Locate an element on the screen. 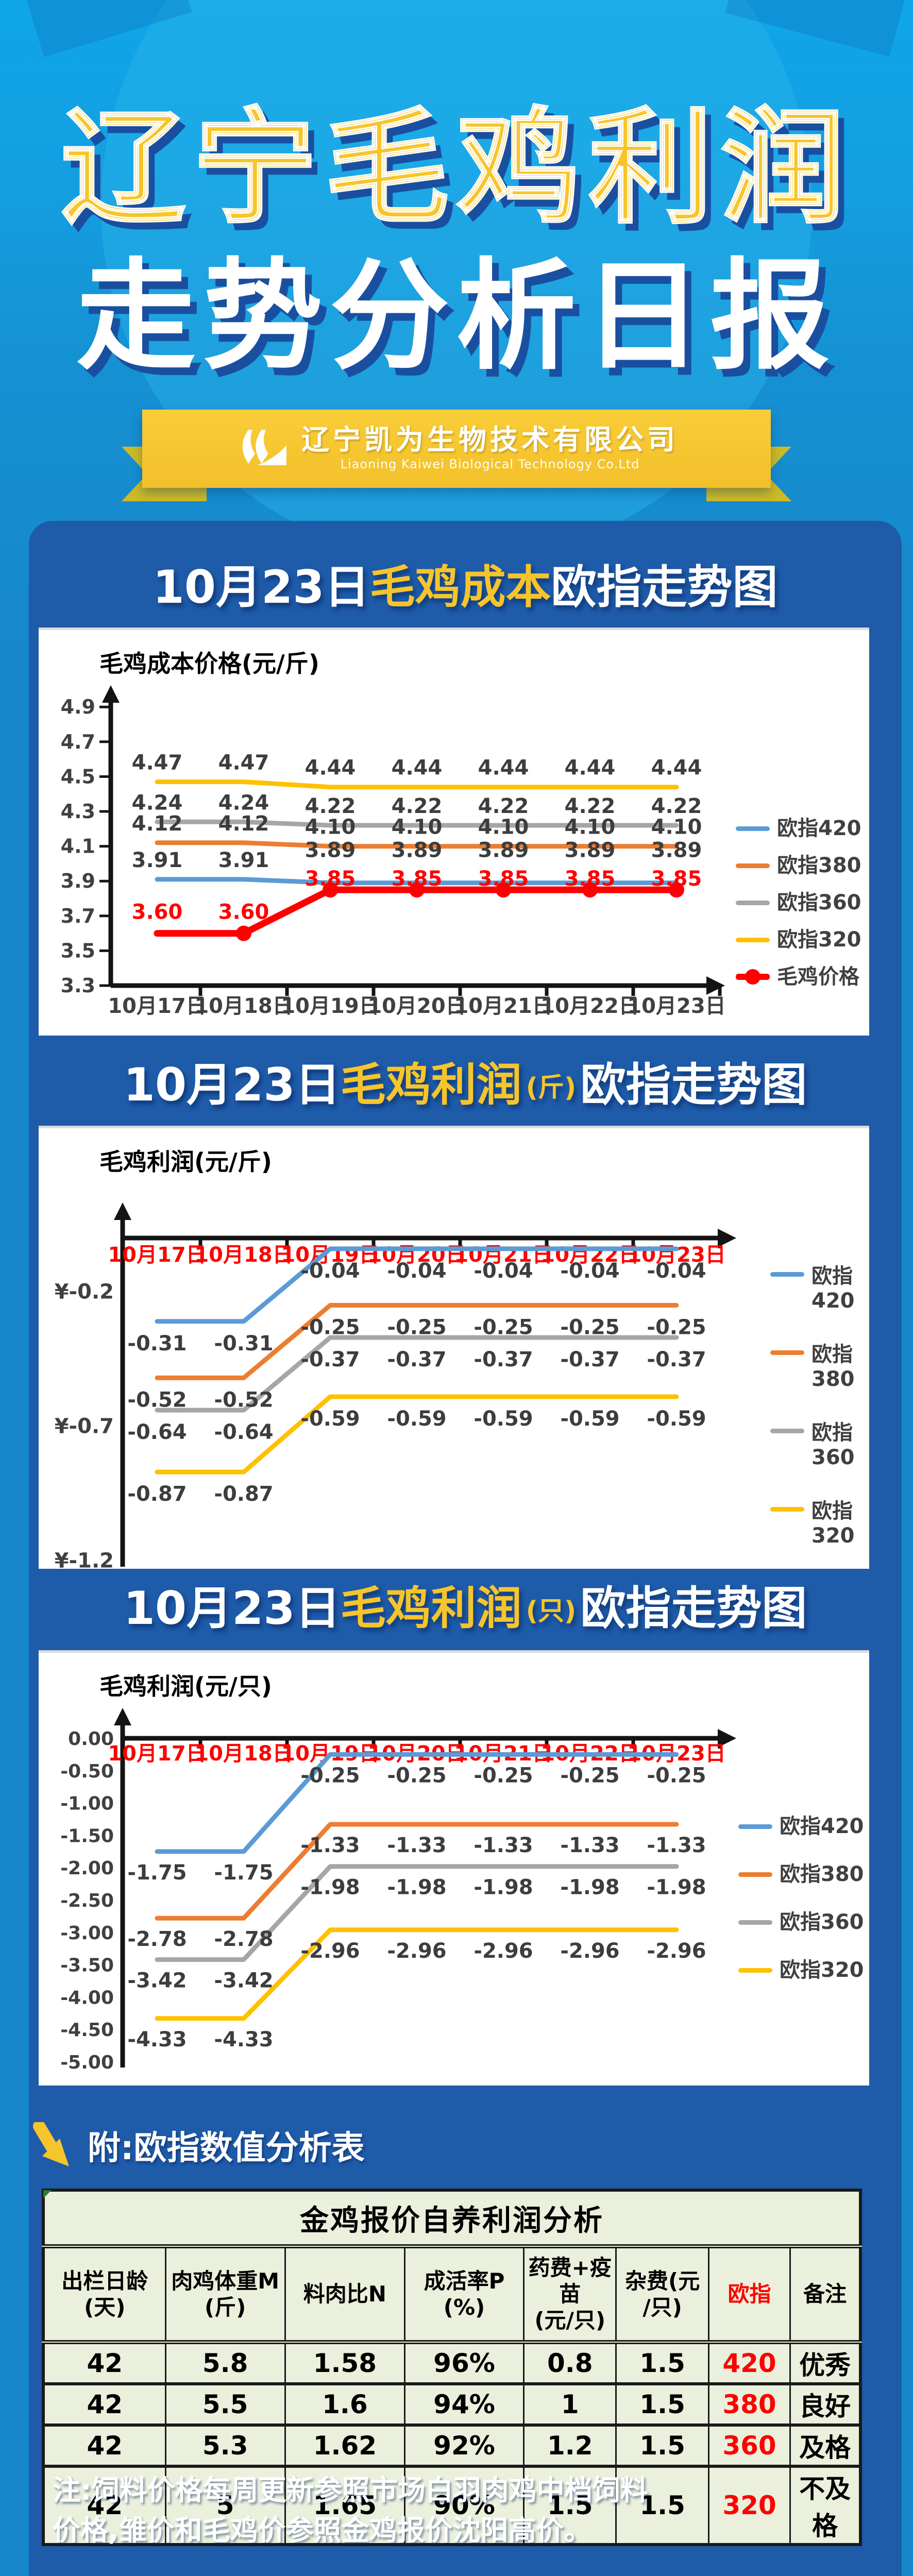  svg-text: -0.31 is located at coordinates (244, 1343).